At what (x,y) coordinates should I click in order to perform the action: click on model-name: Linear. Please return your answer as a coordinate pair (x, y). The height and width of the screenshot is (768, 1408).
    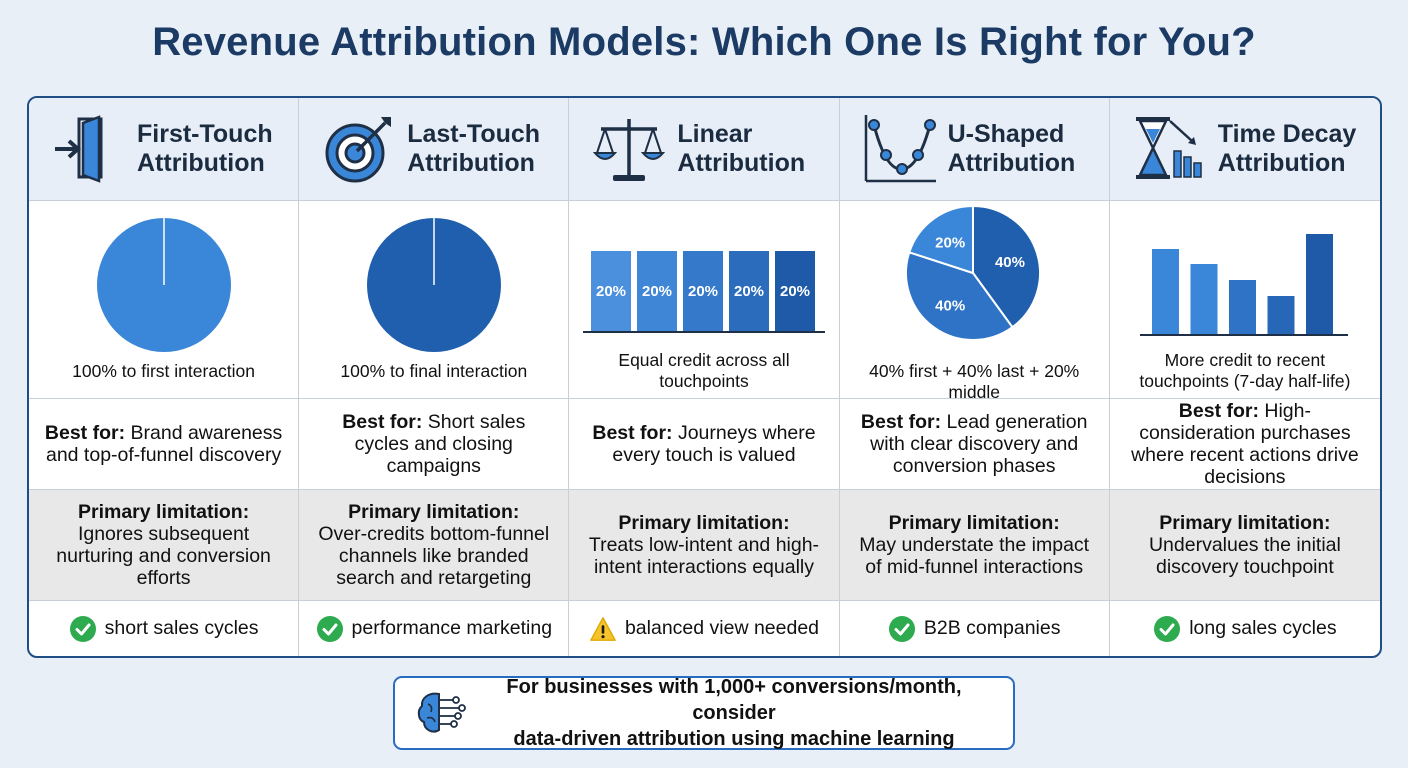
    Looking at the image, I should click on (715, 134).